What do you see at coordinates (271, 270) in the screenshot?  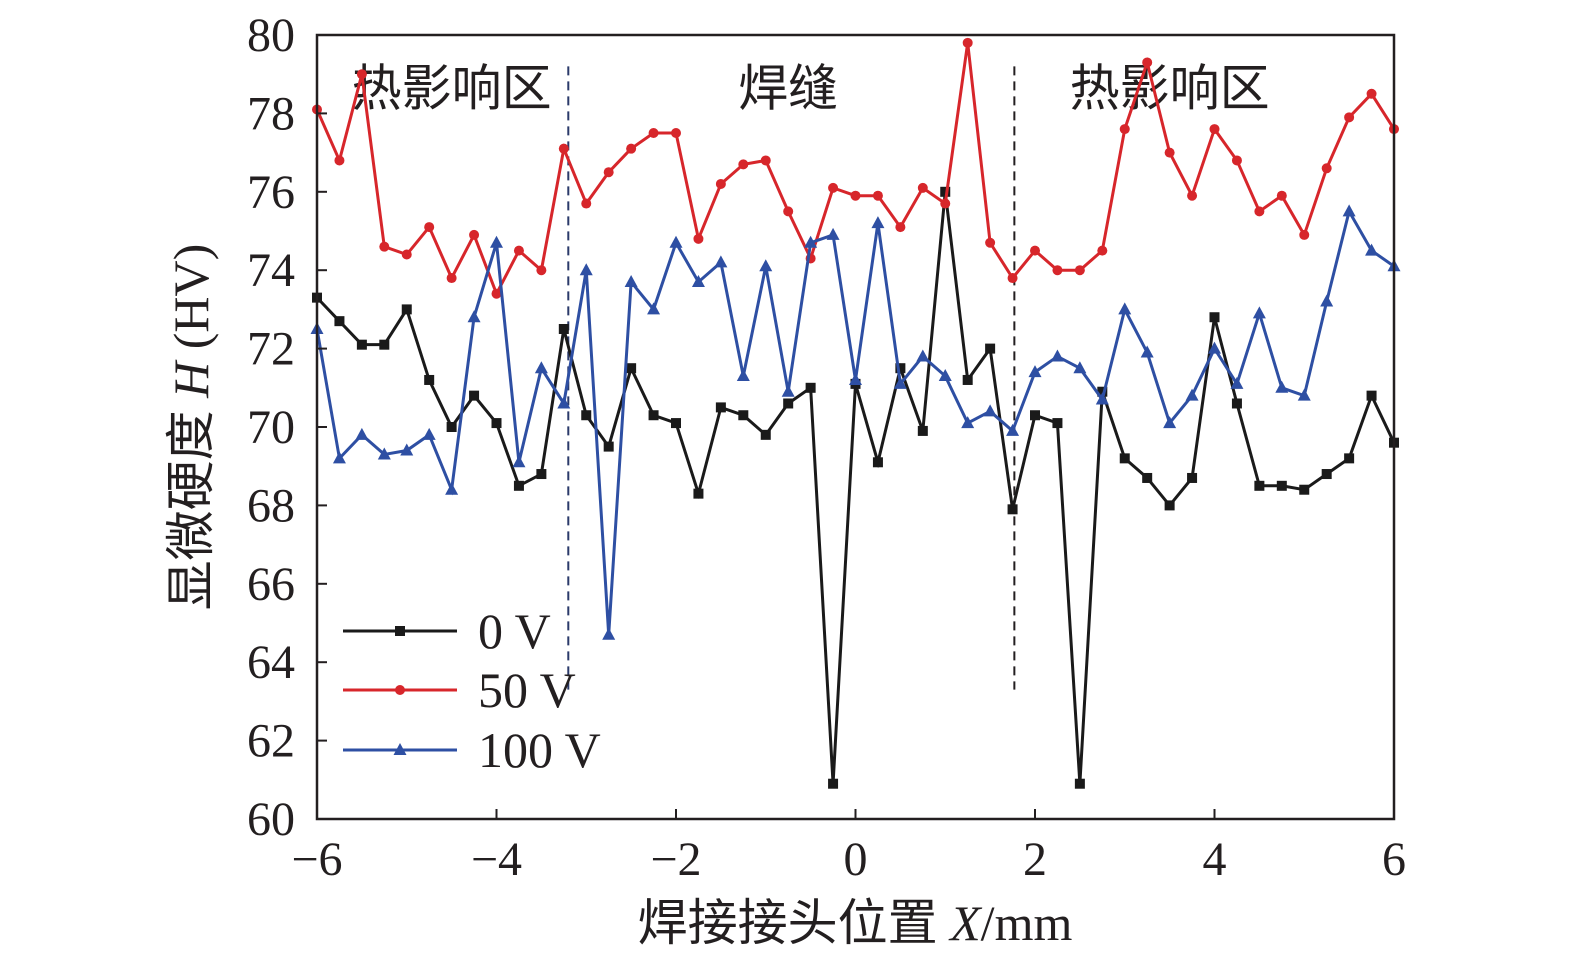 I see `y-tick-label: 74` at bounding box center [271, 270].